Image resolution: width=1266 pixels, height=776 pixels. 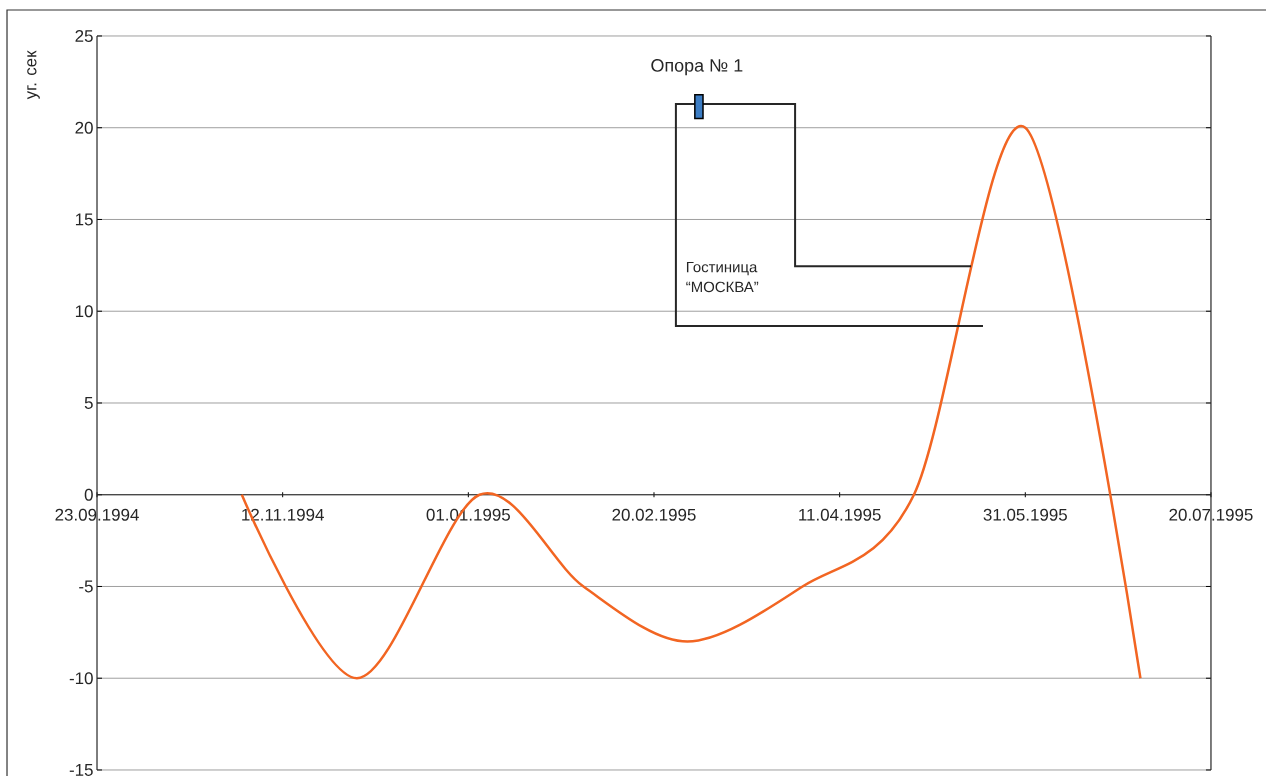 What do you see at coordinates (84, 35) in the screenshot?
I see `y-tick-label: 25` at bounding box center [84, 35].